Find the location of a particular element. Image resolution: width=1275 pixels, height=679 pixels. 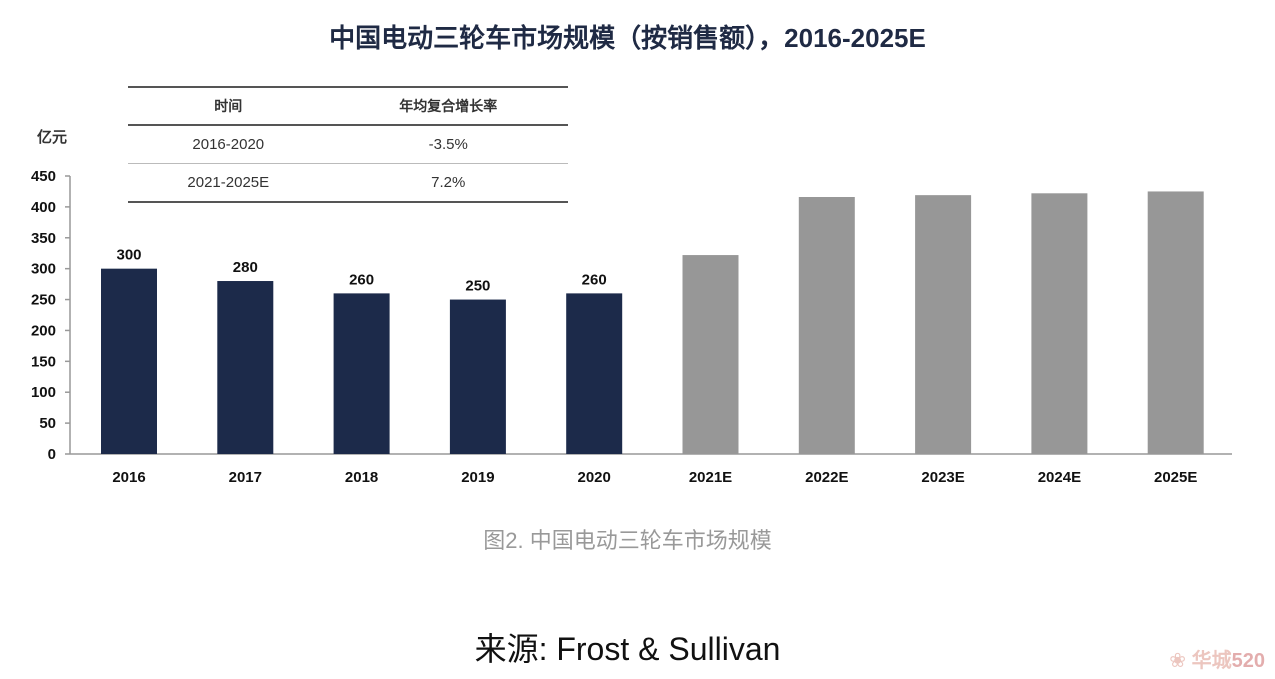

figure-caption: 图2. 中国电动三轮车市场规模 is located at coordinates (627, 540).